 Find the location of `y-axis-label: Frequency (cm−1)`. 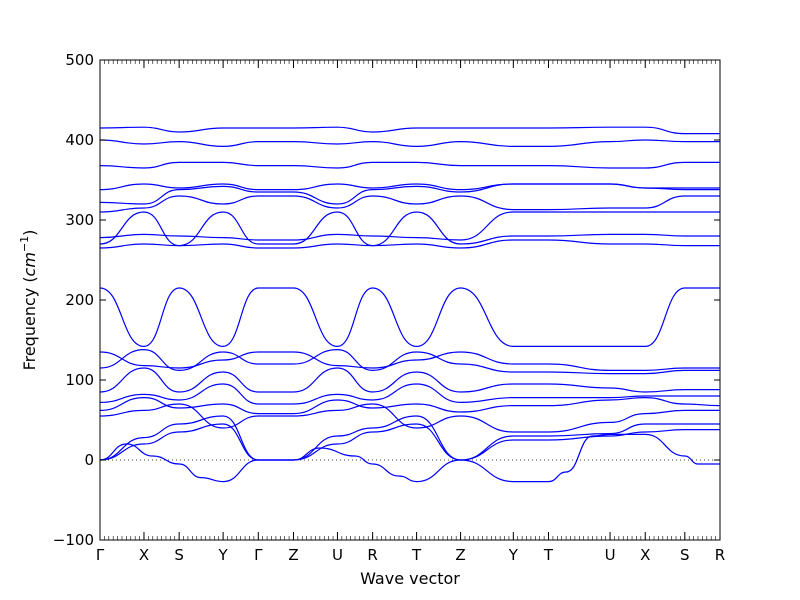

y-axis-label: Frequency (cm−1) is located at coordinates (28, 300).